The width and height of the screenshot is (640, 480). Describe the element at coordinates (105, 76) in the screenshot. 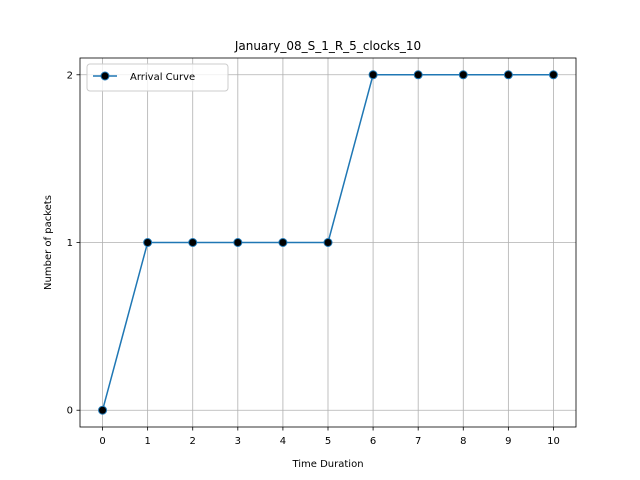

I see `legend-marker-swatch` at that location.